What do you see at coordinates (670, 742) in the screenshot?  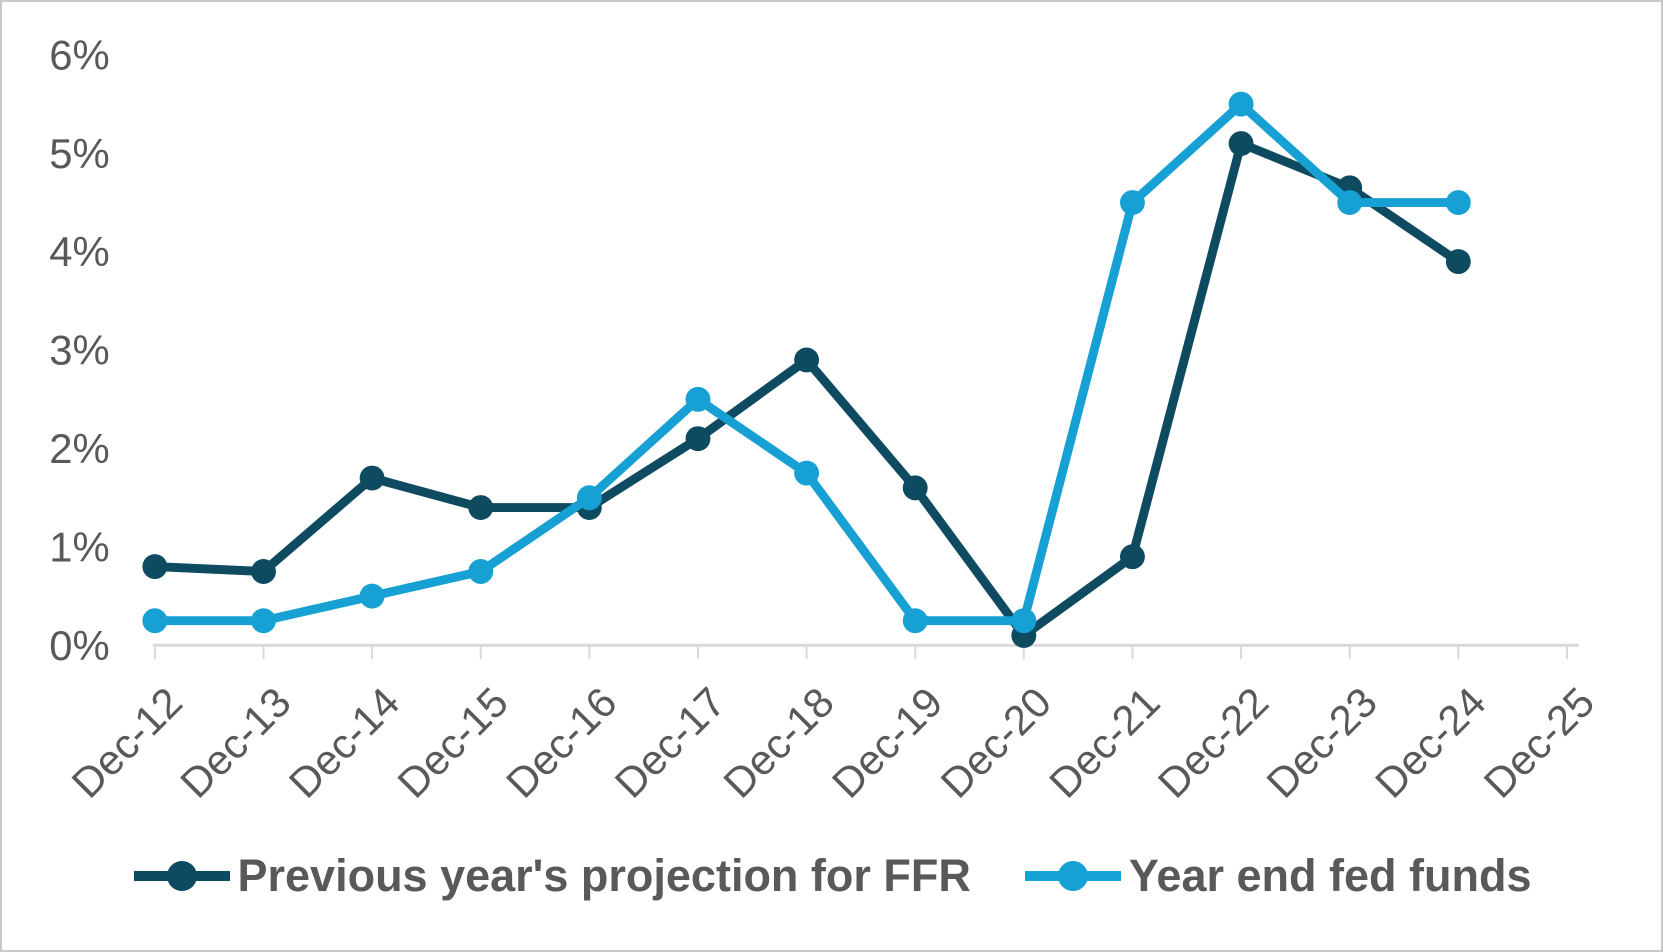 I see `x-axis-label: Dec-17` at bounding box center [670, 742].